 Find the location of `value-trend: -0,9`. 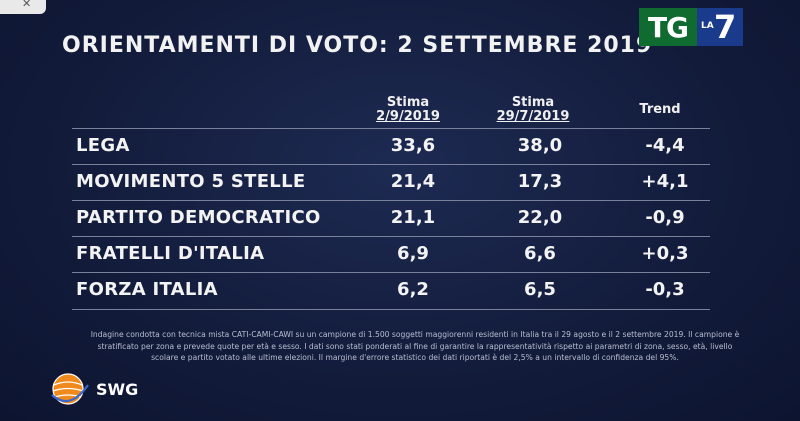

value-trend: -0,9 is located at coordinates (665, 217).